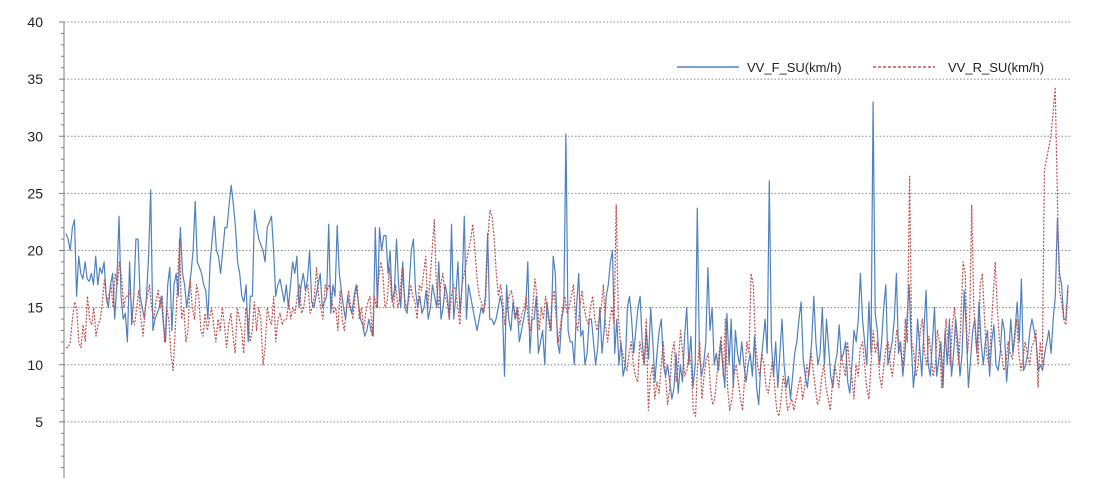  I want to click on y-tick-label-5: 5, so click(39, 422).